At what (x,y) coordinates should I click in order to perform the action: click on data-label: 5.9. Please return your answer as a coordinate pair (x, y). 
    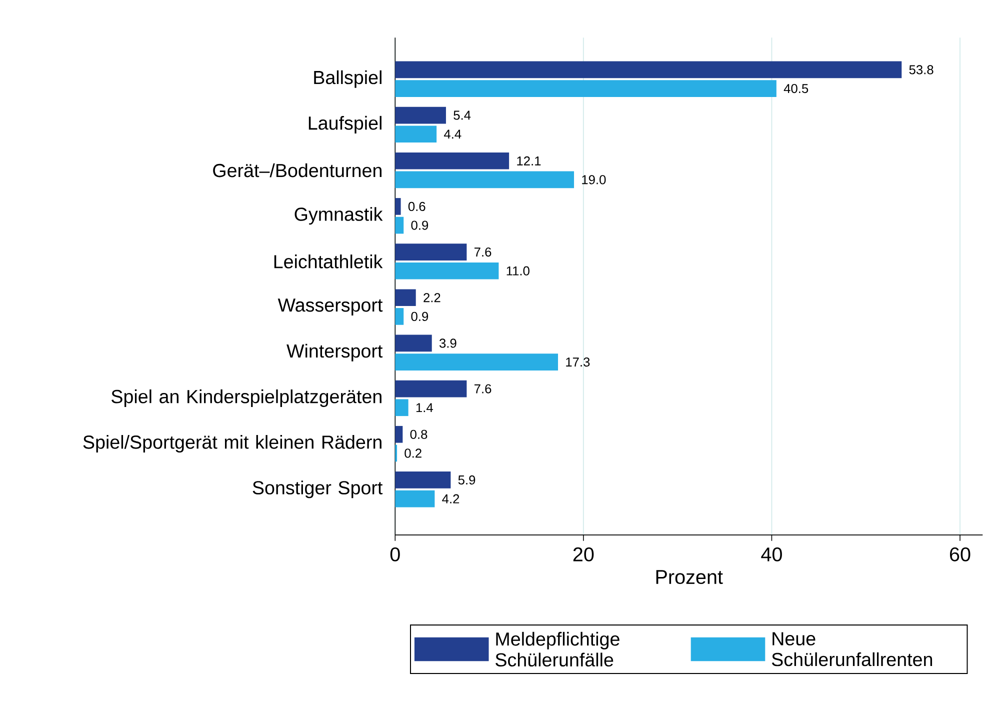
    Looking at the image, I should click on (467, 479).